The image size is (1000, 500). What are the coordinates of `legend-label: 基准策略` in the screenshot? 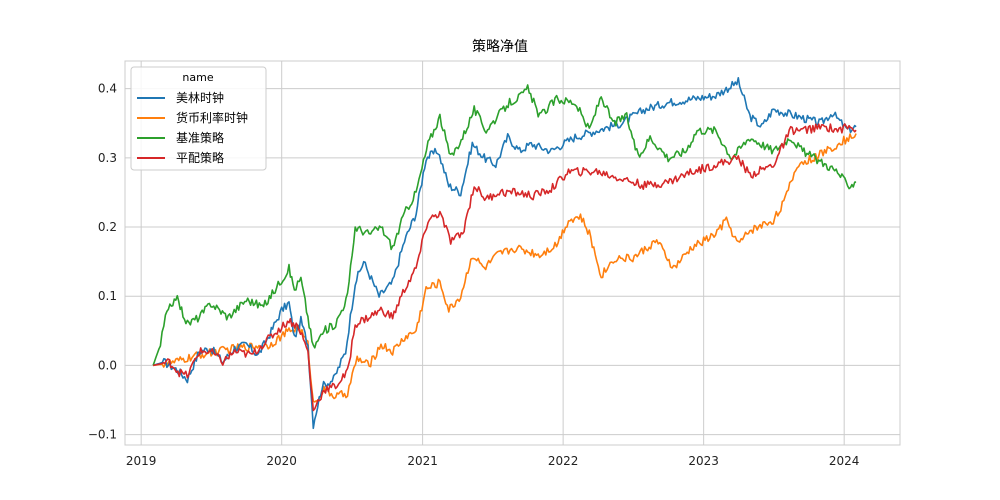 It's located at (200, 137).